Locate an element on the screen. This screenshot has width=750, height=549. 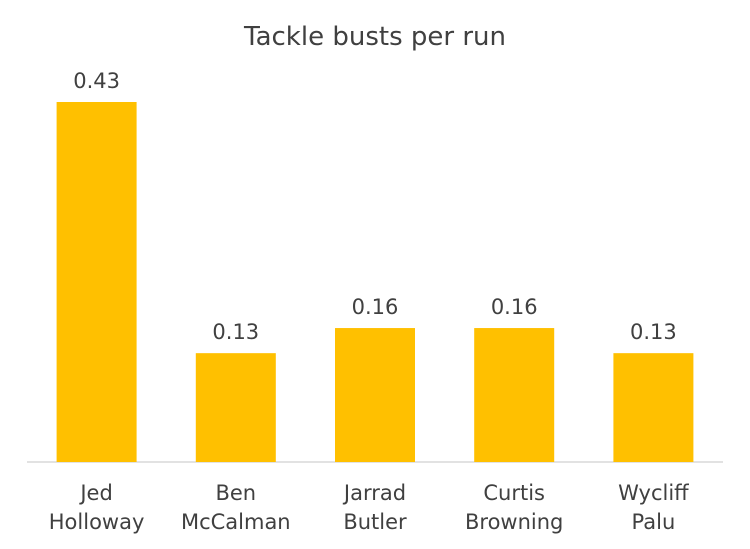
data-label-3: 0.16 is located at coordinates (514, 307).